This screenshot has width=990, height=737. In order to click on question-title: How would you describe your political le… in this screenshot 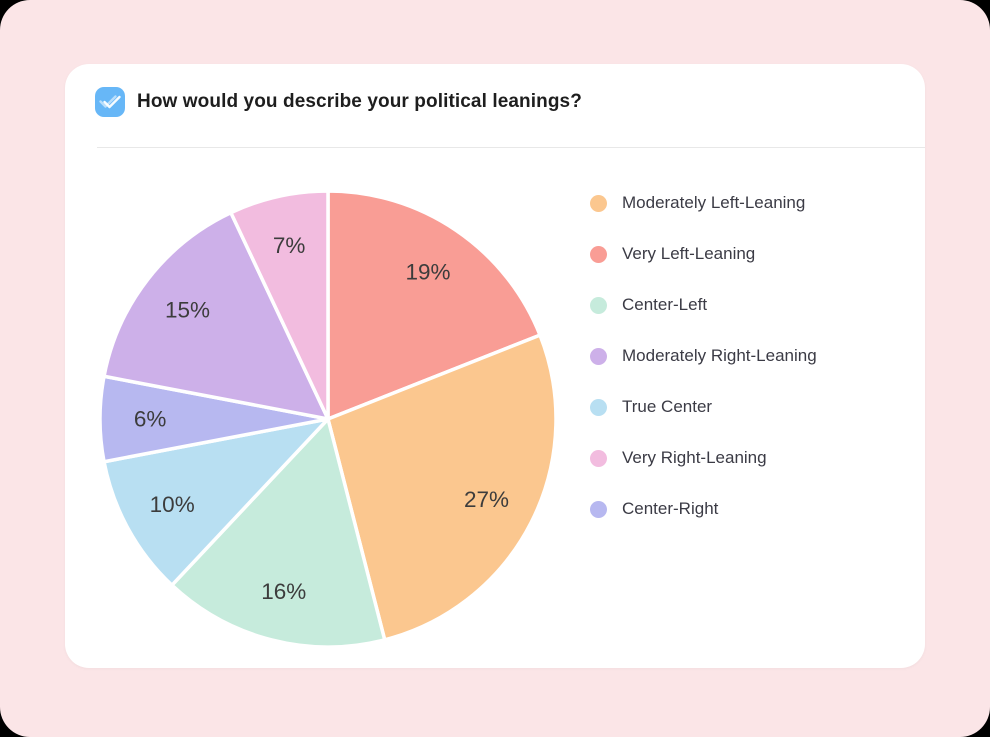, I will do `click(359, 101)`.